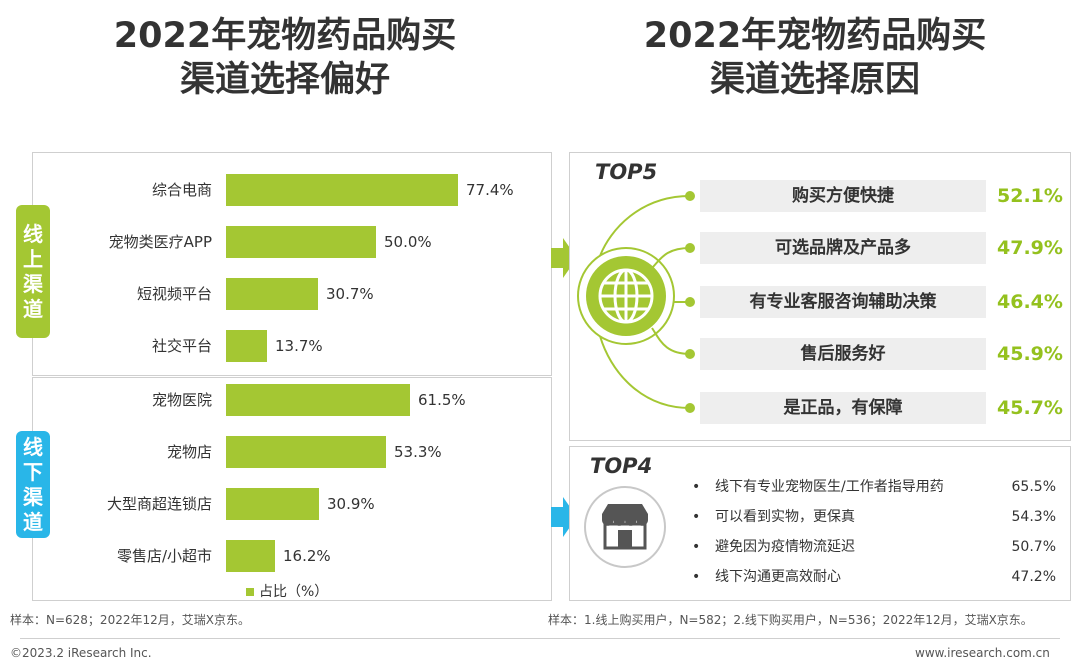 This screenshot has height=672, width=1080. I want to click on top5-value: 46.4%, so click(1030, 302).